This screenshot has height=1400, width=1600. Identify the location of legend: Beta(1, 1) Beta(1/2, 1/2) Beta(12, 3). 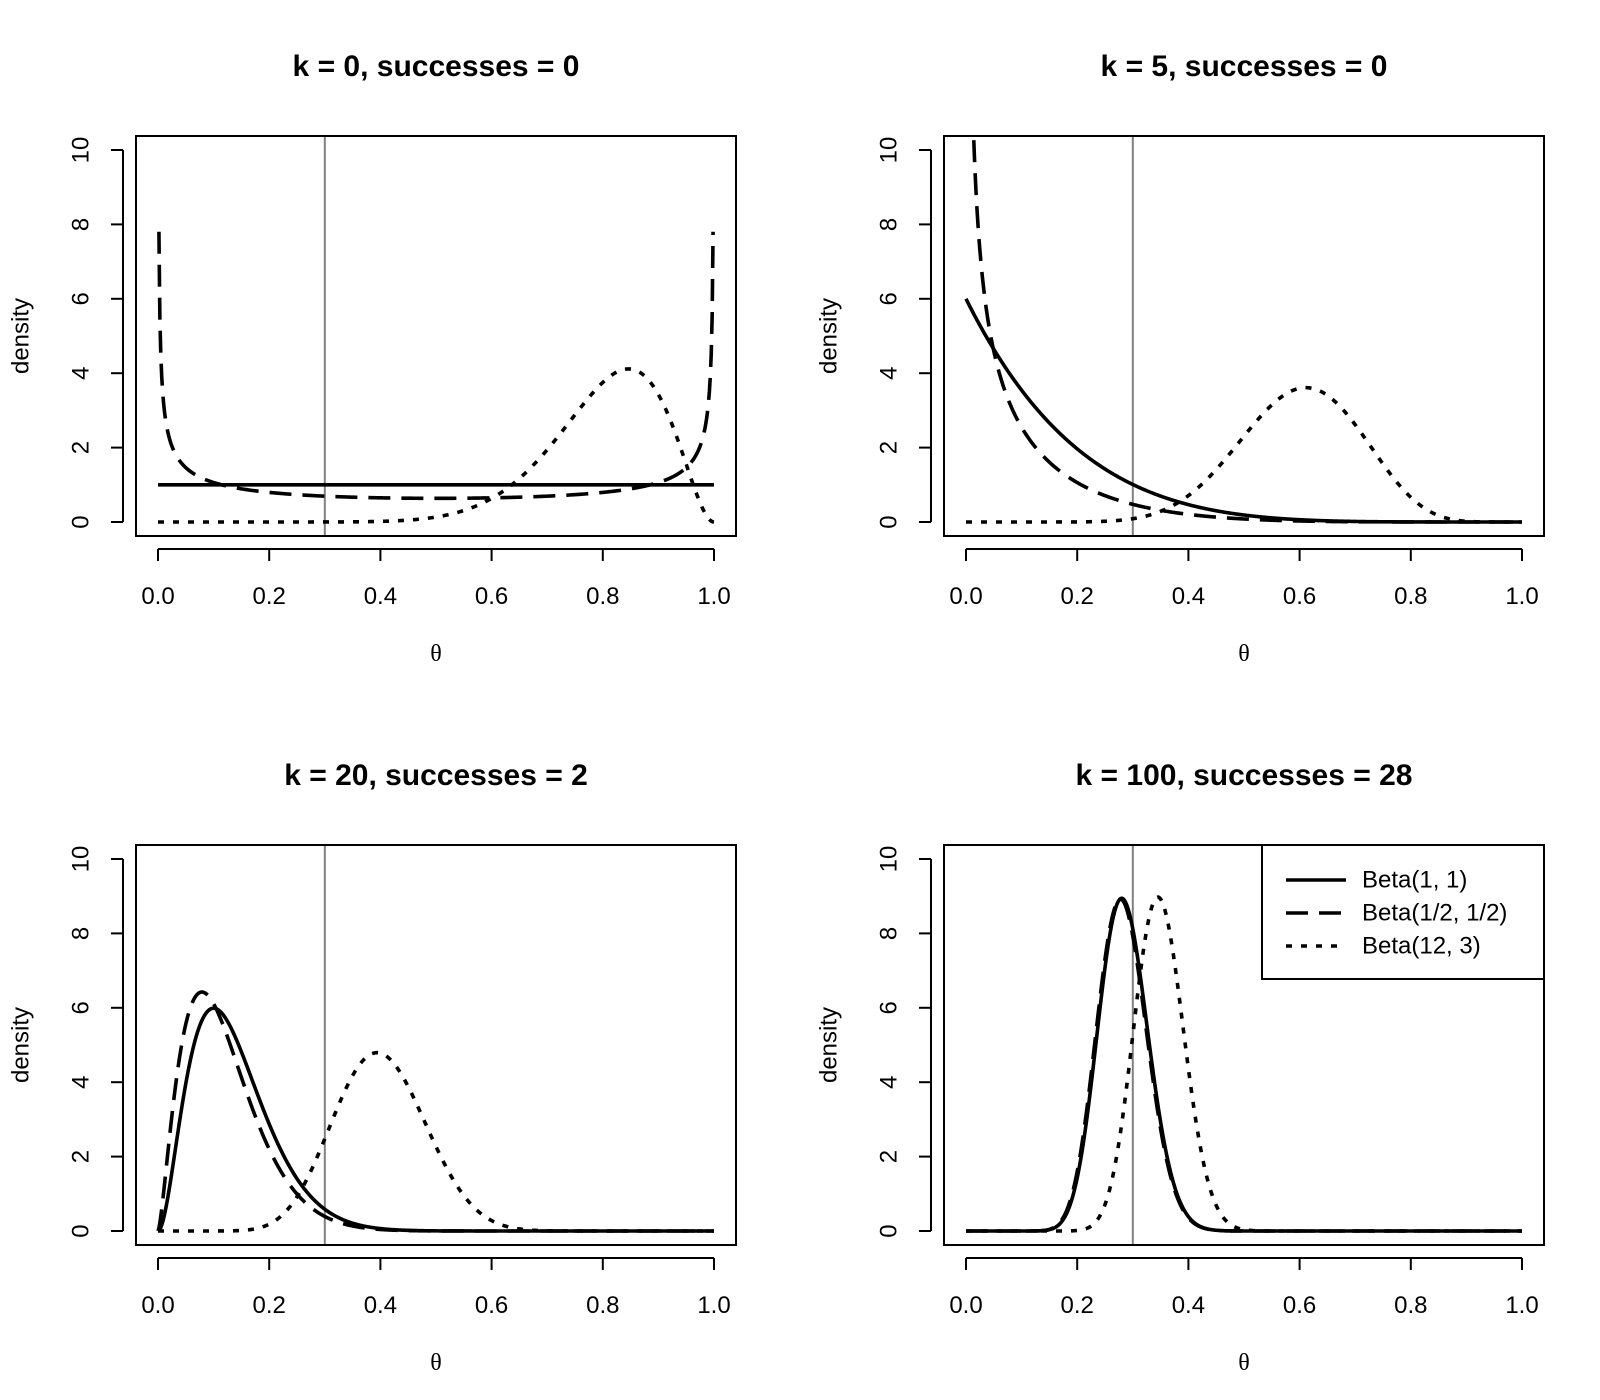
(1403, 912).